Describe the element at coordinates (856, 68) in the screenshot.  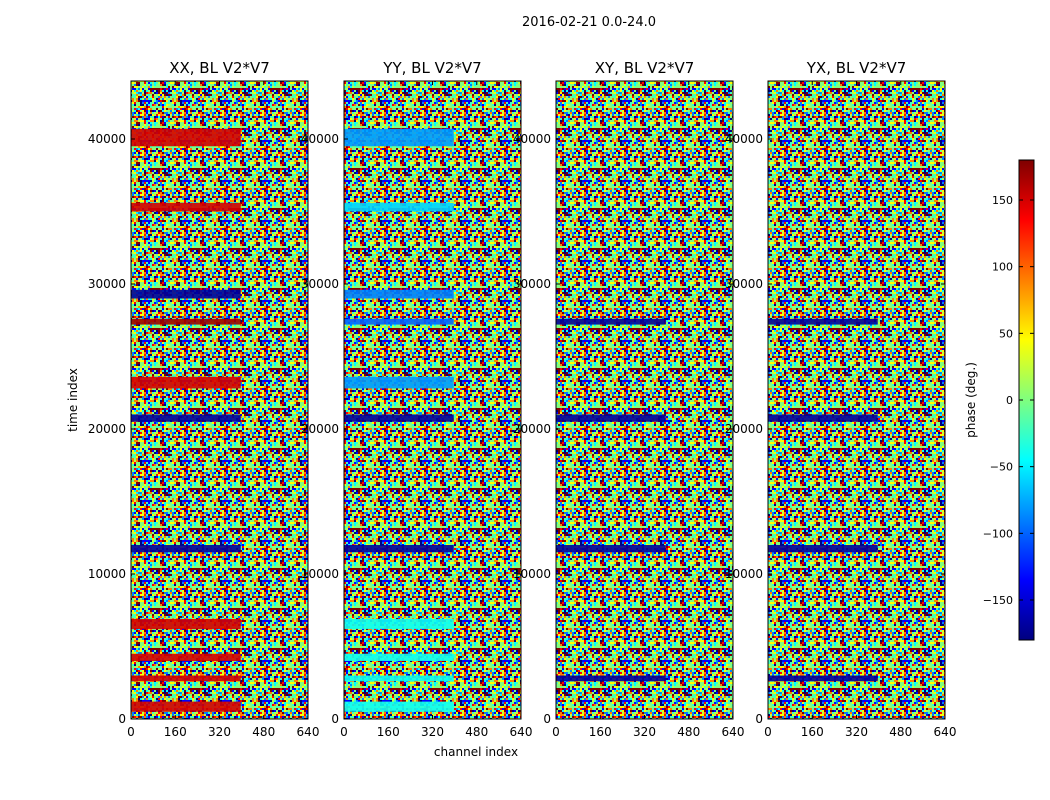
I see `panel-title: YX, BL V2*V7` at that location.